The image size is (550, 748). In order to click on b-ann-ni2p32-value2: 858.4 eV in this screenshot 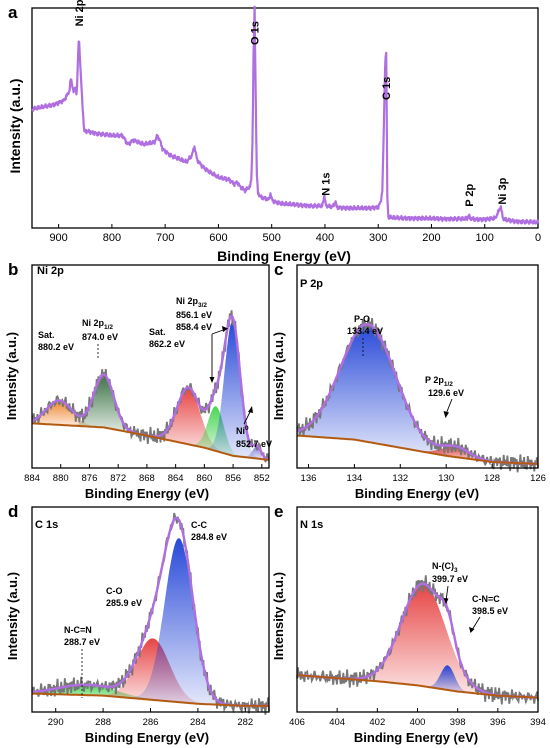, I will do `click(194, 327)`.